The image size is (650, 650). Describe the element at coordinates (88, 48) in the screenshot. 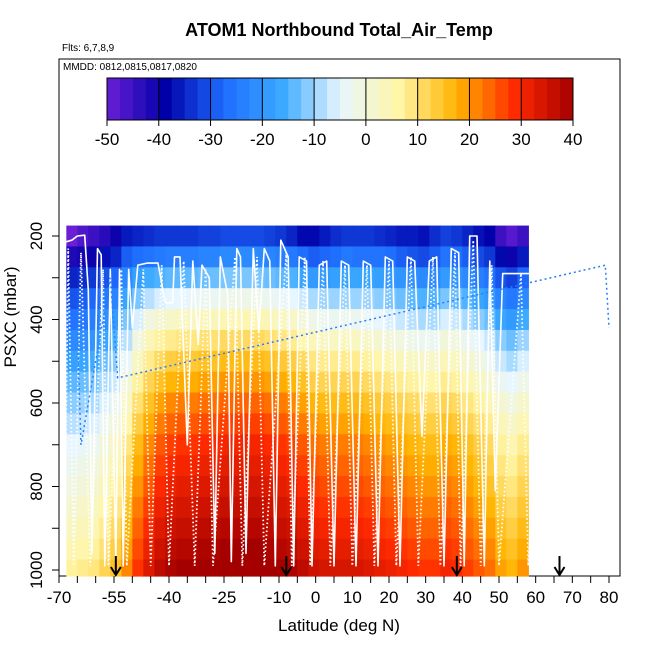

I see `flights-label: Flts: 6,7,8,9` at that location.